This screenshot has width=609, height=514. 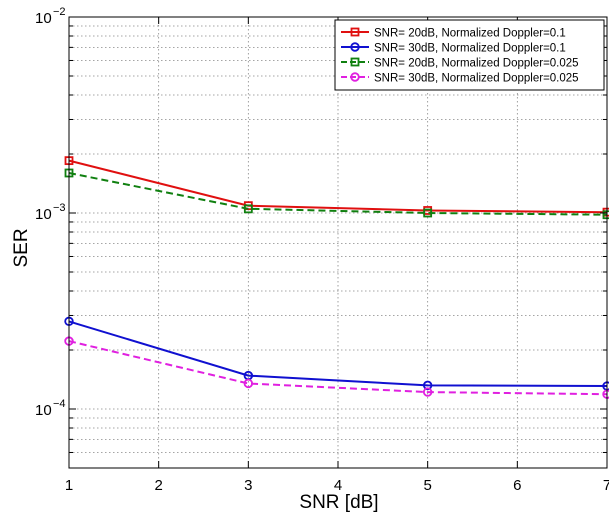 What do you see at coordinates (606, 485) in the screenshot?
I see `x-tick-label: 7` at bounding box center [606, 485].